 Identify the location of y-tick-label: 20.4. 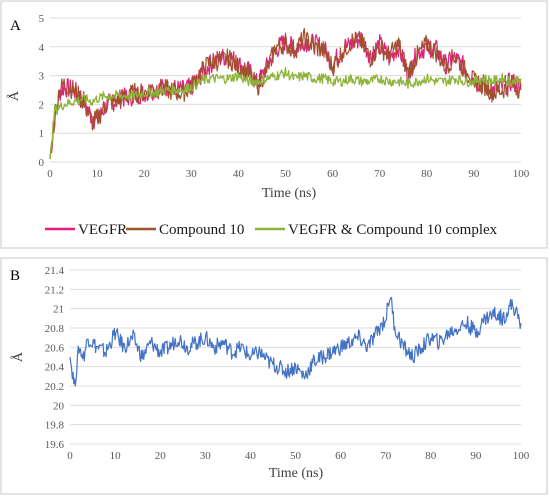
(55, 368).